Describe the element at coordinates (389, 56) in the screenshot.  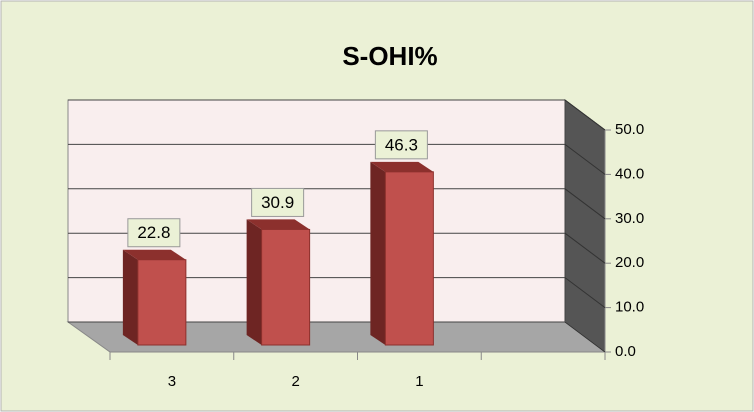
I see `chart-title: S-OHI%` at that location.